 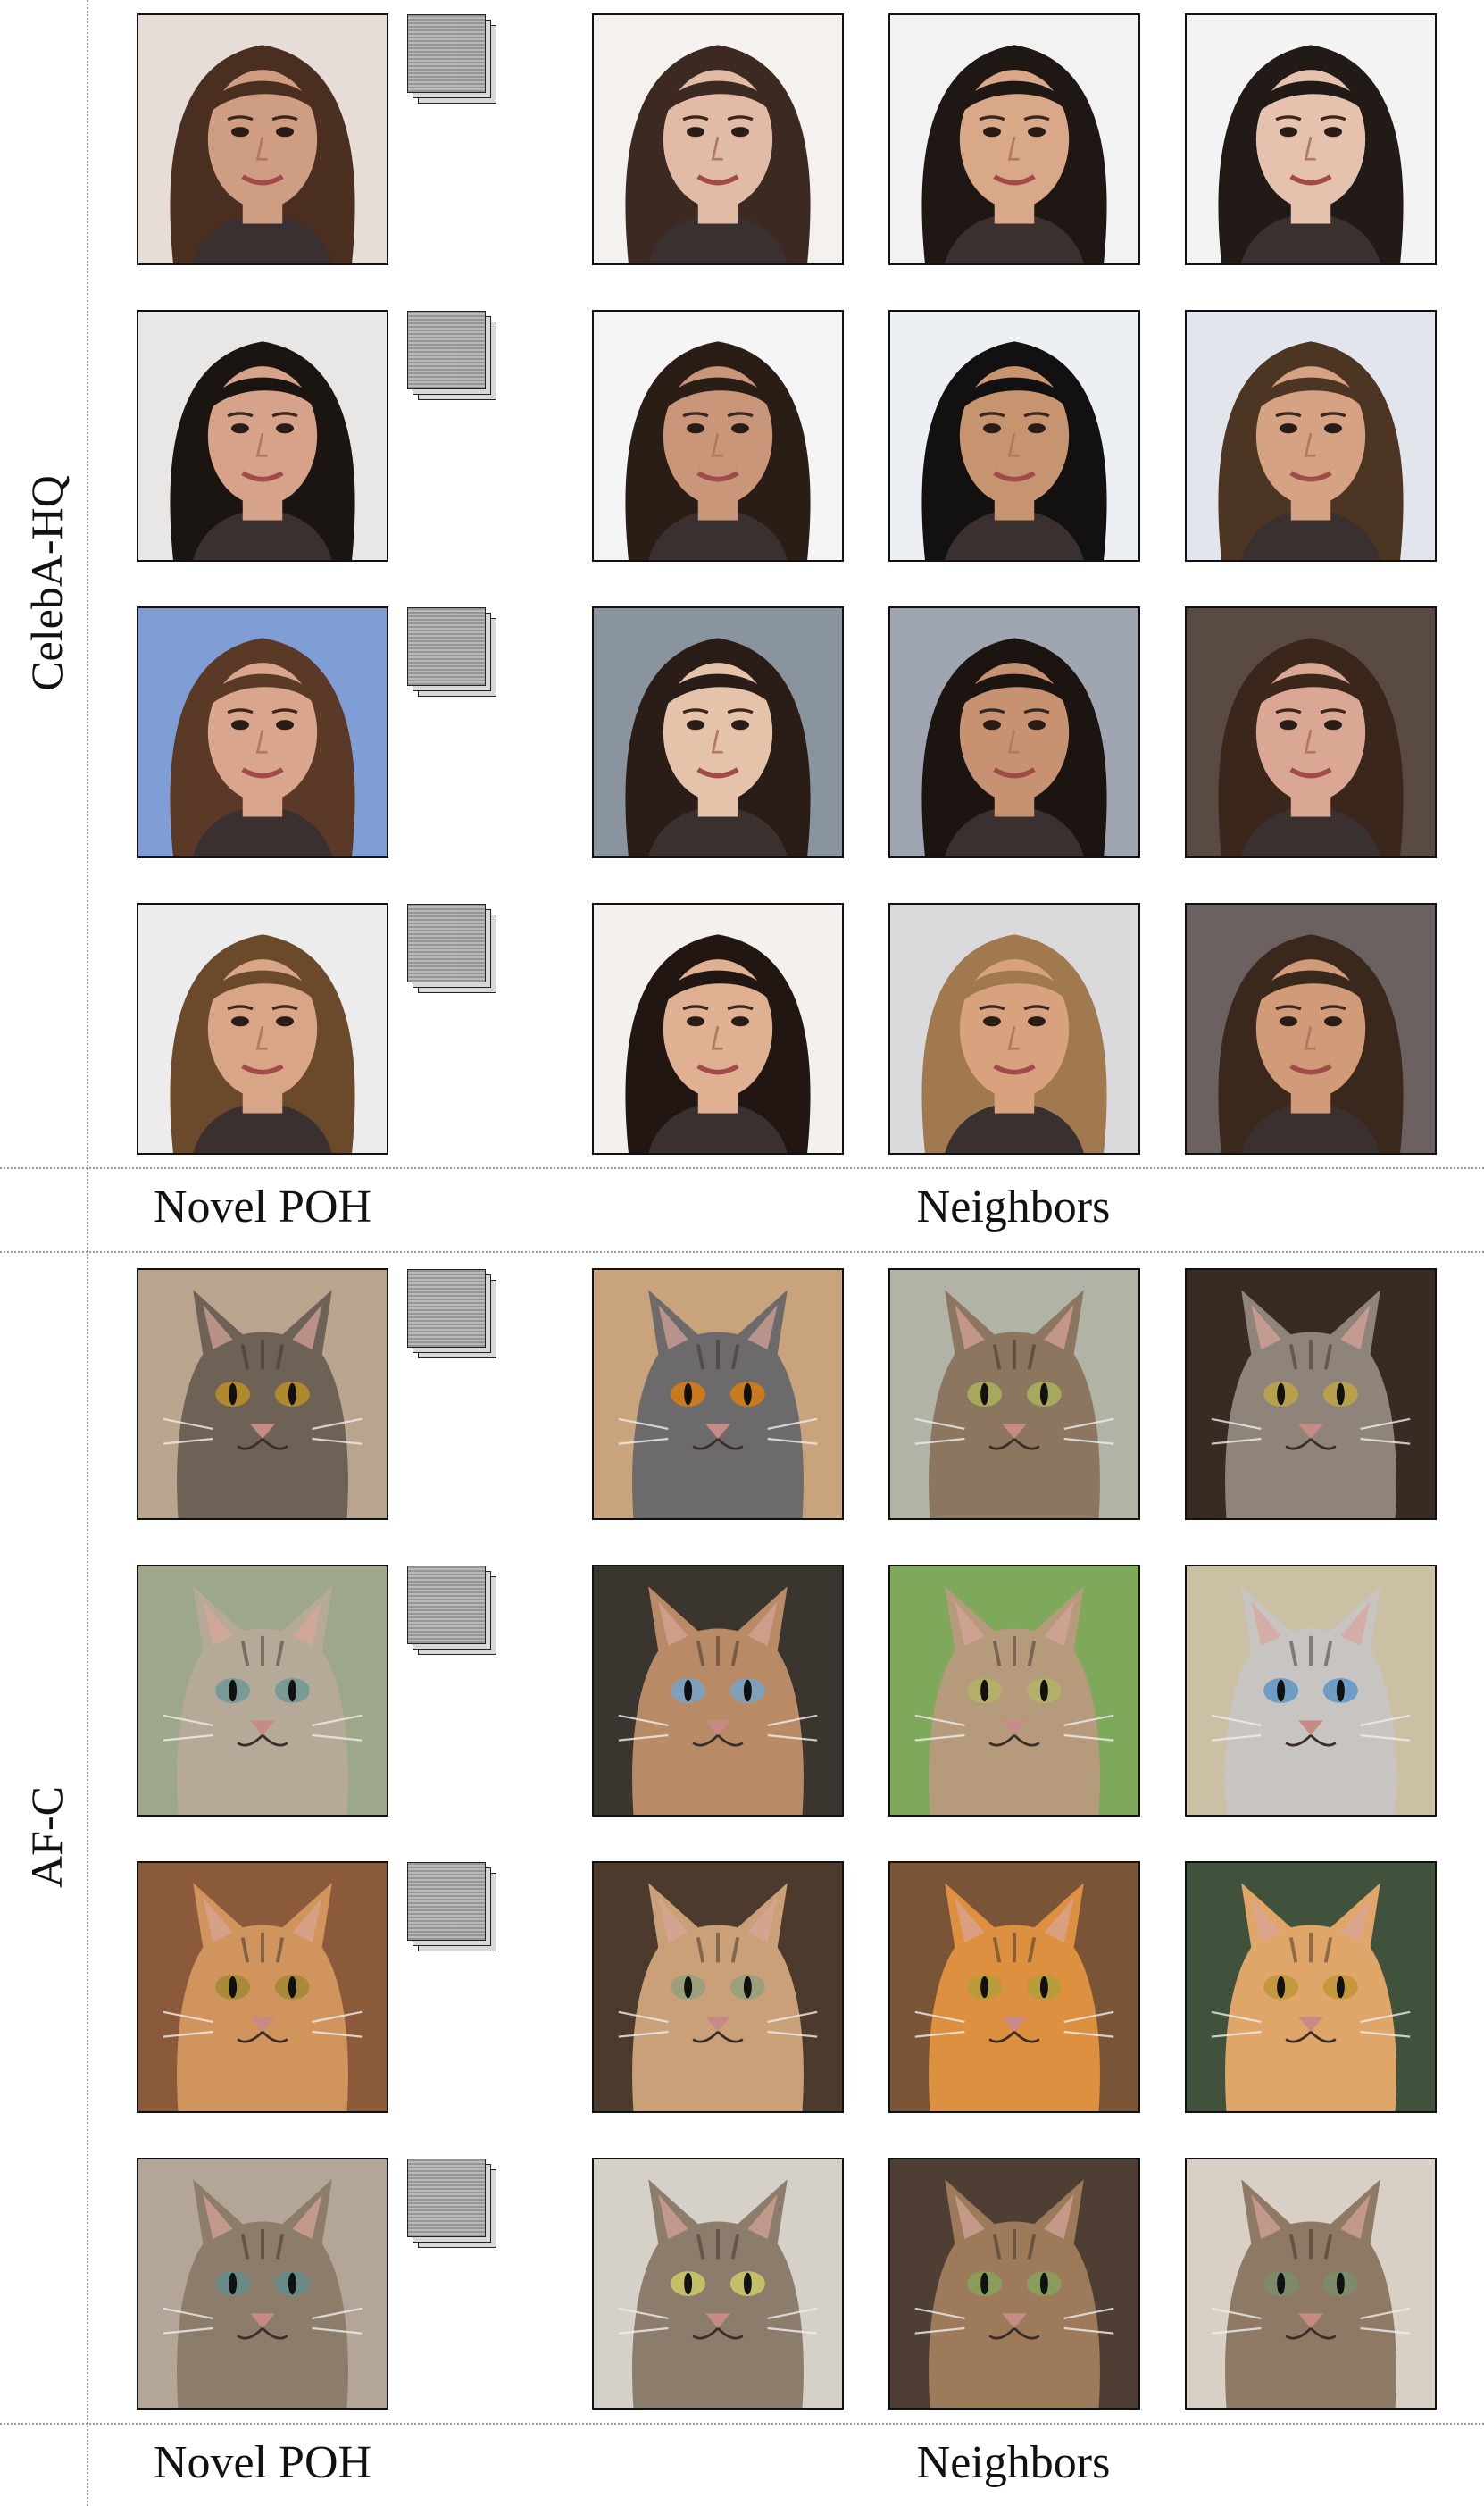 What do you see at coordinates (87, 1253) in the screenshot?
I see `divider-left-column` at bounding box center [87, 1253].